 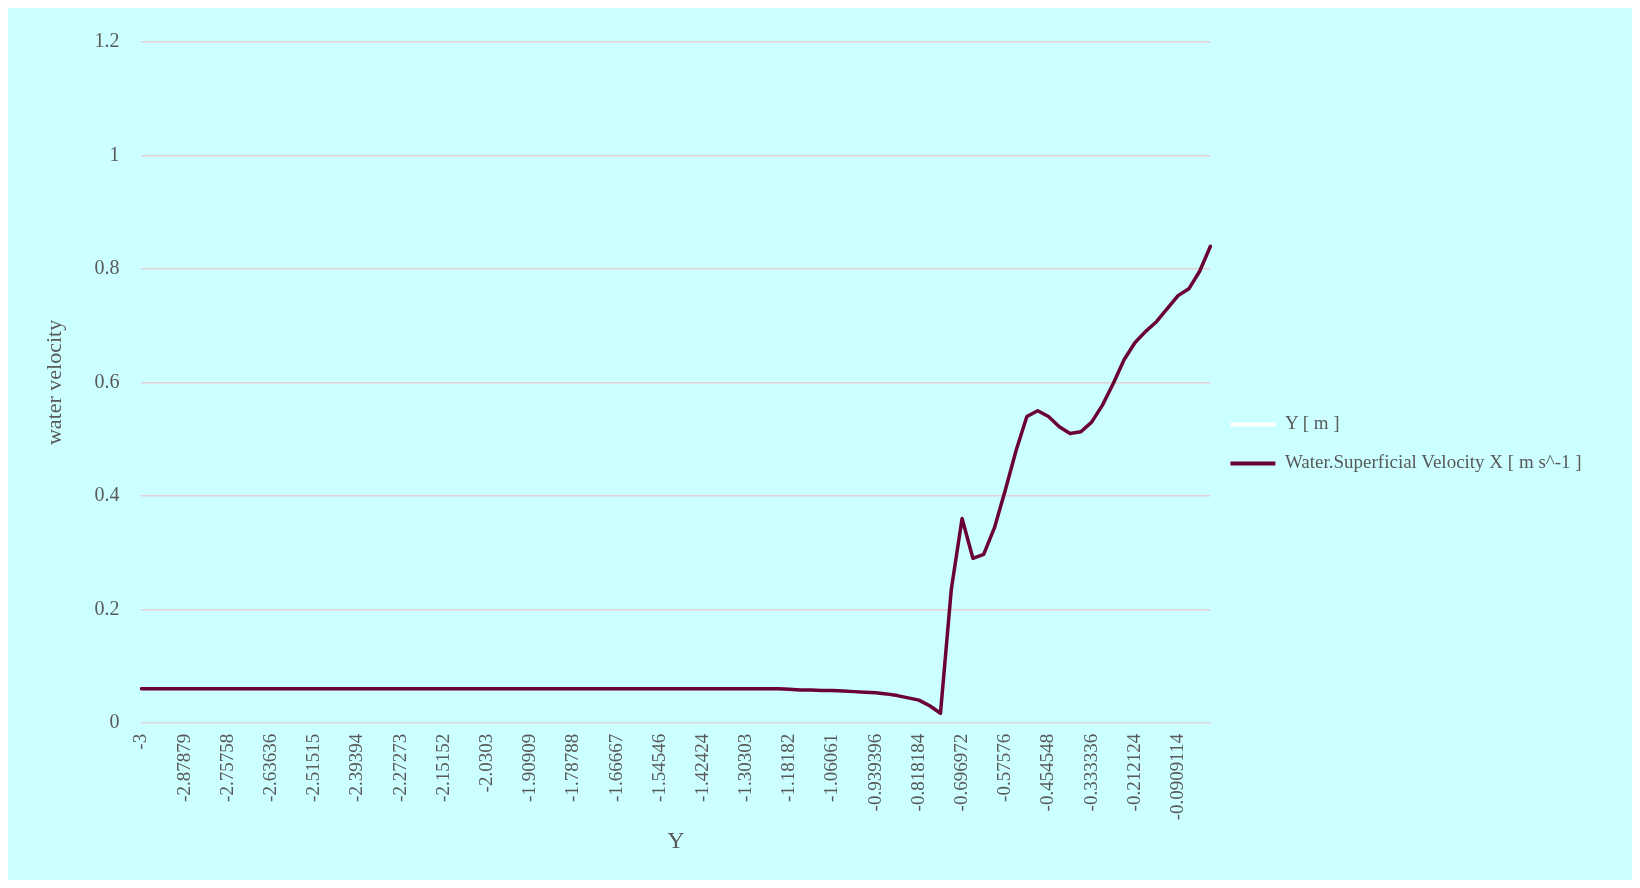 What do you see at coordinates (226, 767) in the screenshot?
I see `x-tick-label: -2.75758` at bounding box center [226, 767].